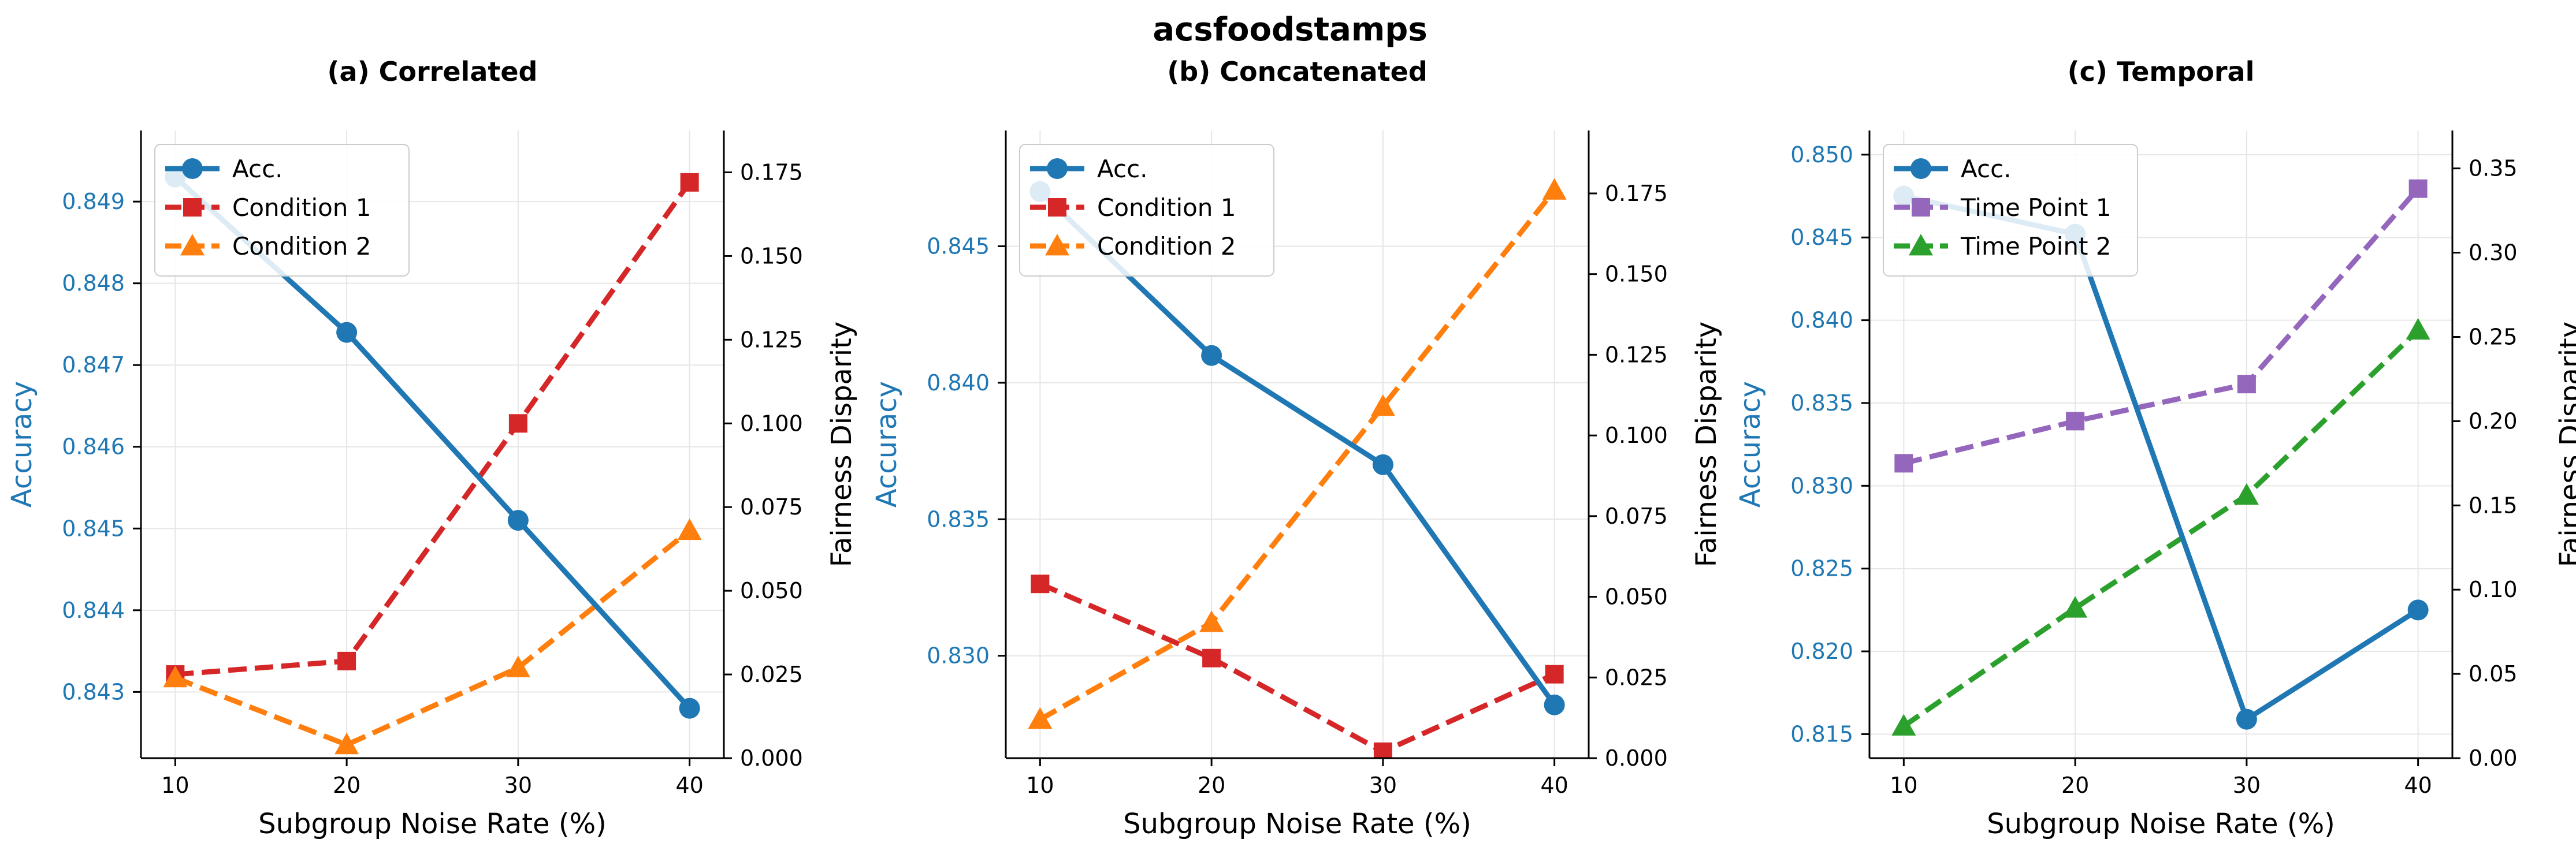 The height and width of the screenshot is (854, 2576). I want to click on legend: Acc. Time Point 1 Time Point 2, so click(2010, 211).